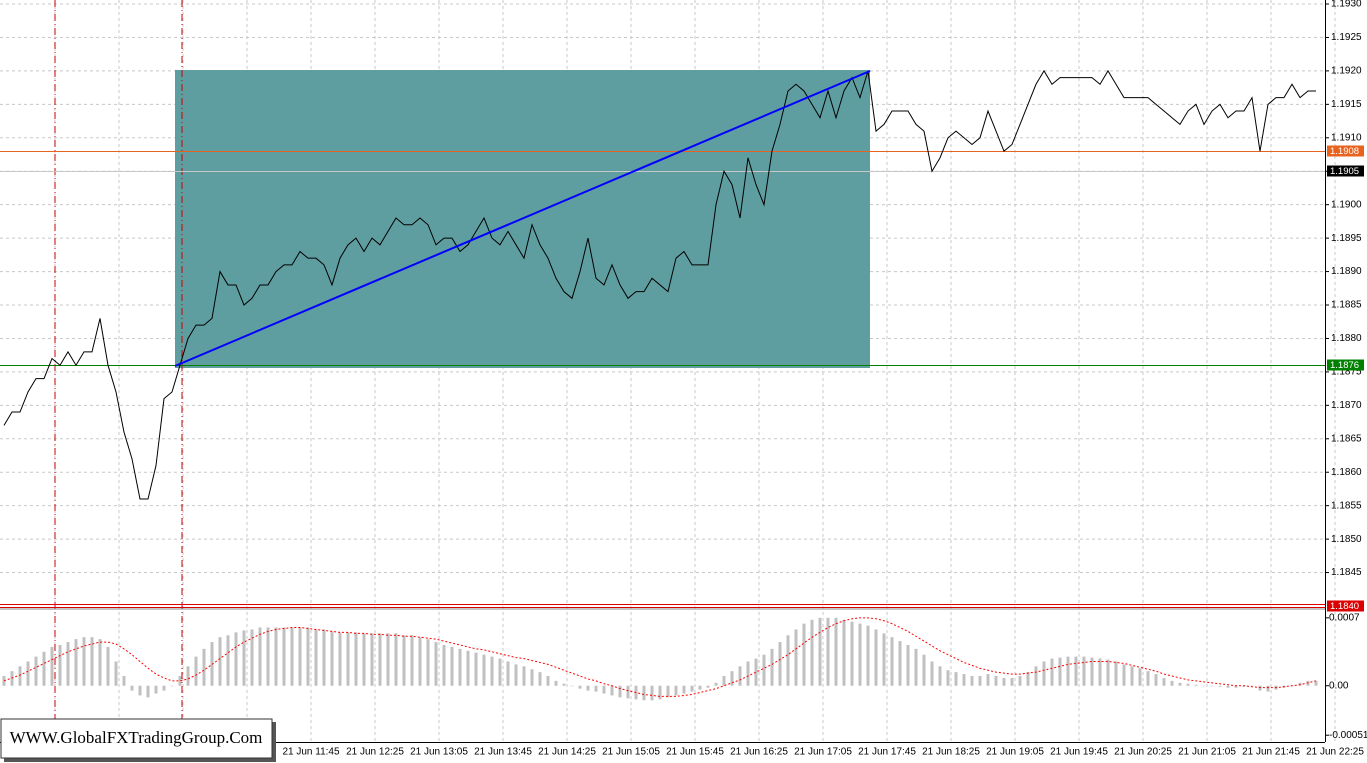  What do you see at coordinates (1079, 752) in the screenshot?
I see `x-tick-label: 21 Jun 19:45` at bounding box center [1079, 752].